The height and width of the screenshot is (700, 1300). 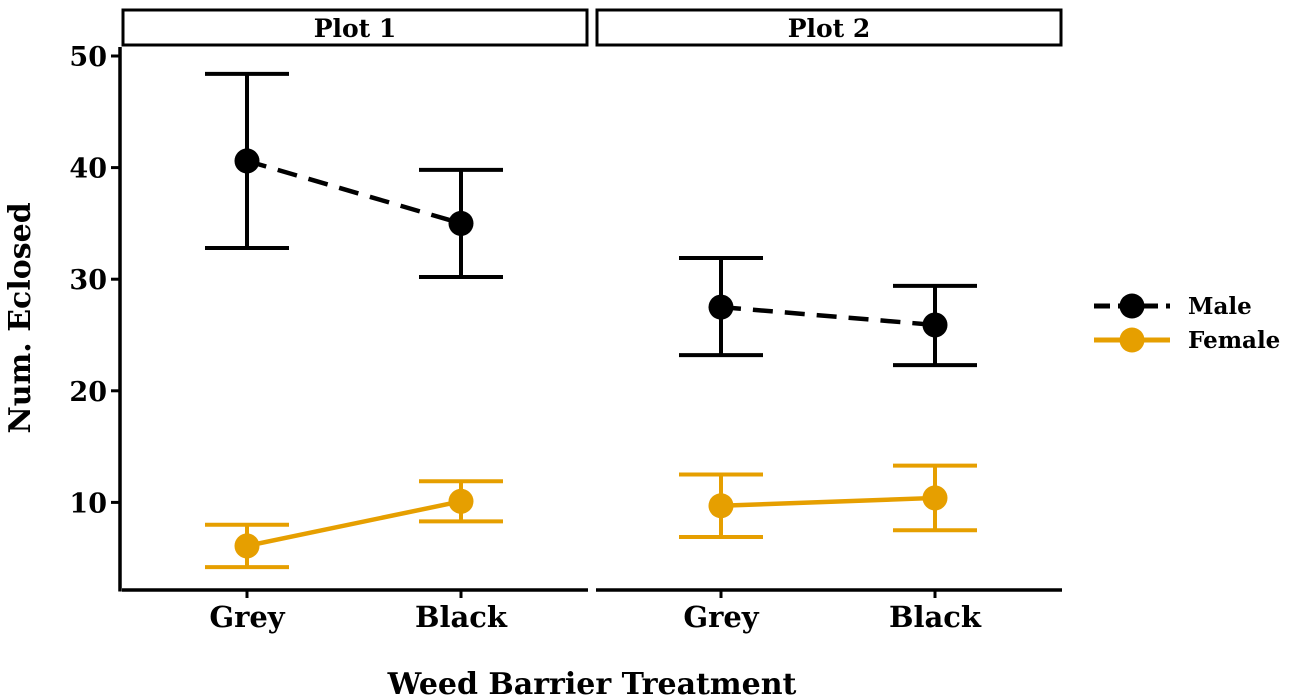 What do you see at coordinates (1234, 340) in the screenshot?
I see `legend-label: Female` at bounding box center [1234, 340].